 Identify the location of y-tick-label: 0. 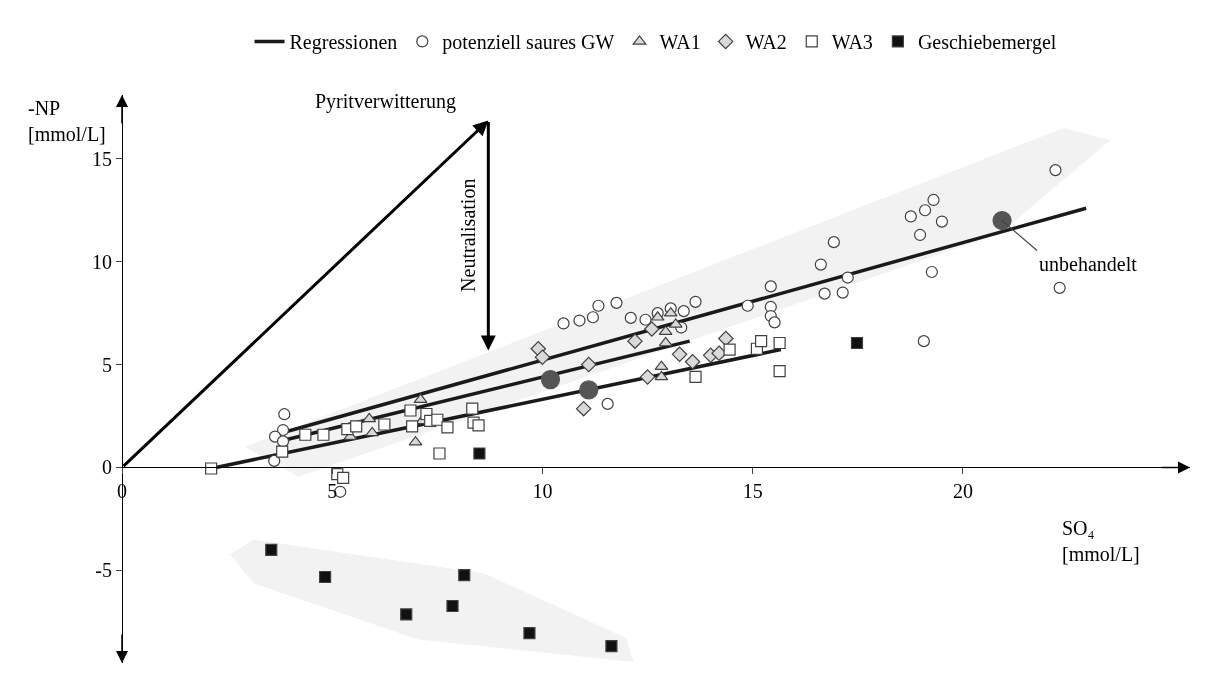
(107, 467).